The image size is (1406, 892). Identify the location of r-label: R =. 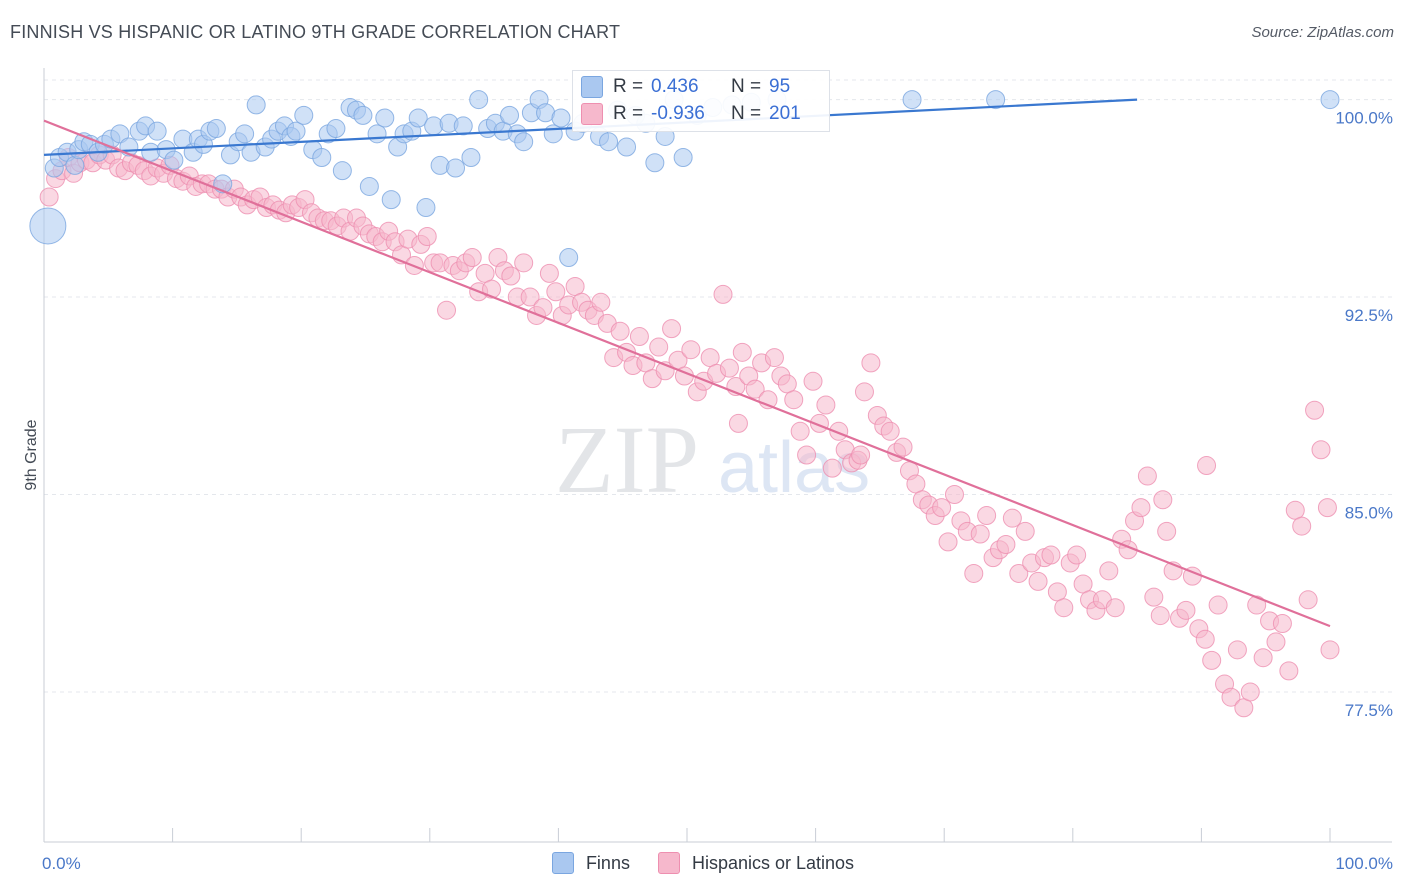
(628, 113).